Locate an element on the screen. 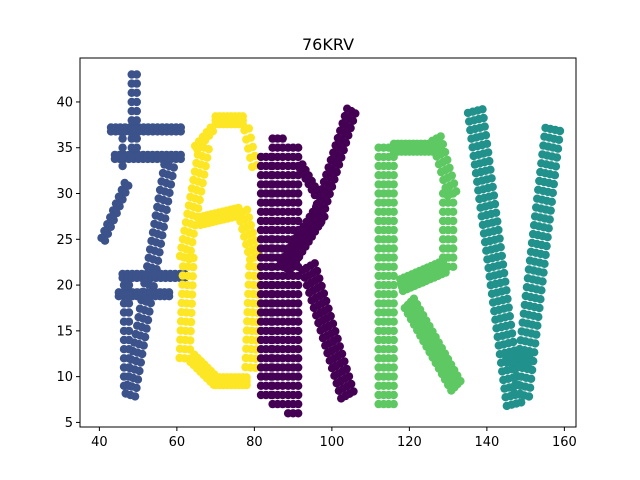 Image resolution: width=640 pixels, height=480 pixels. x-tick-label: 160 is located at coordinates (564, 442).